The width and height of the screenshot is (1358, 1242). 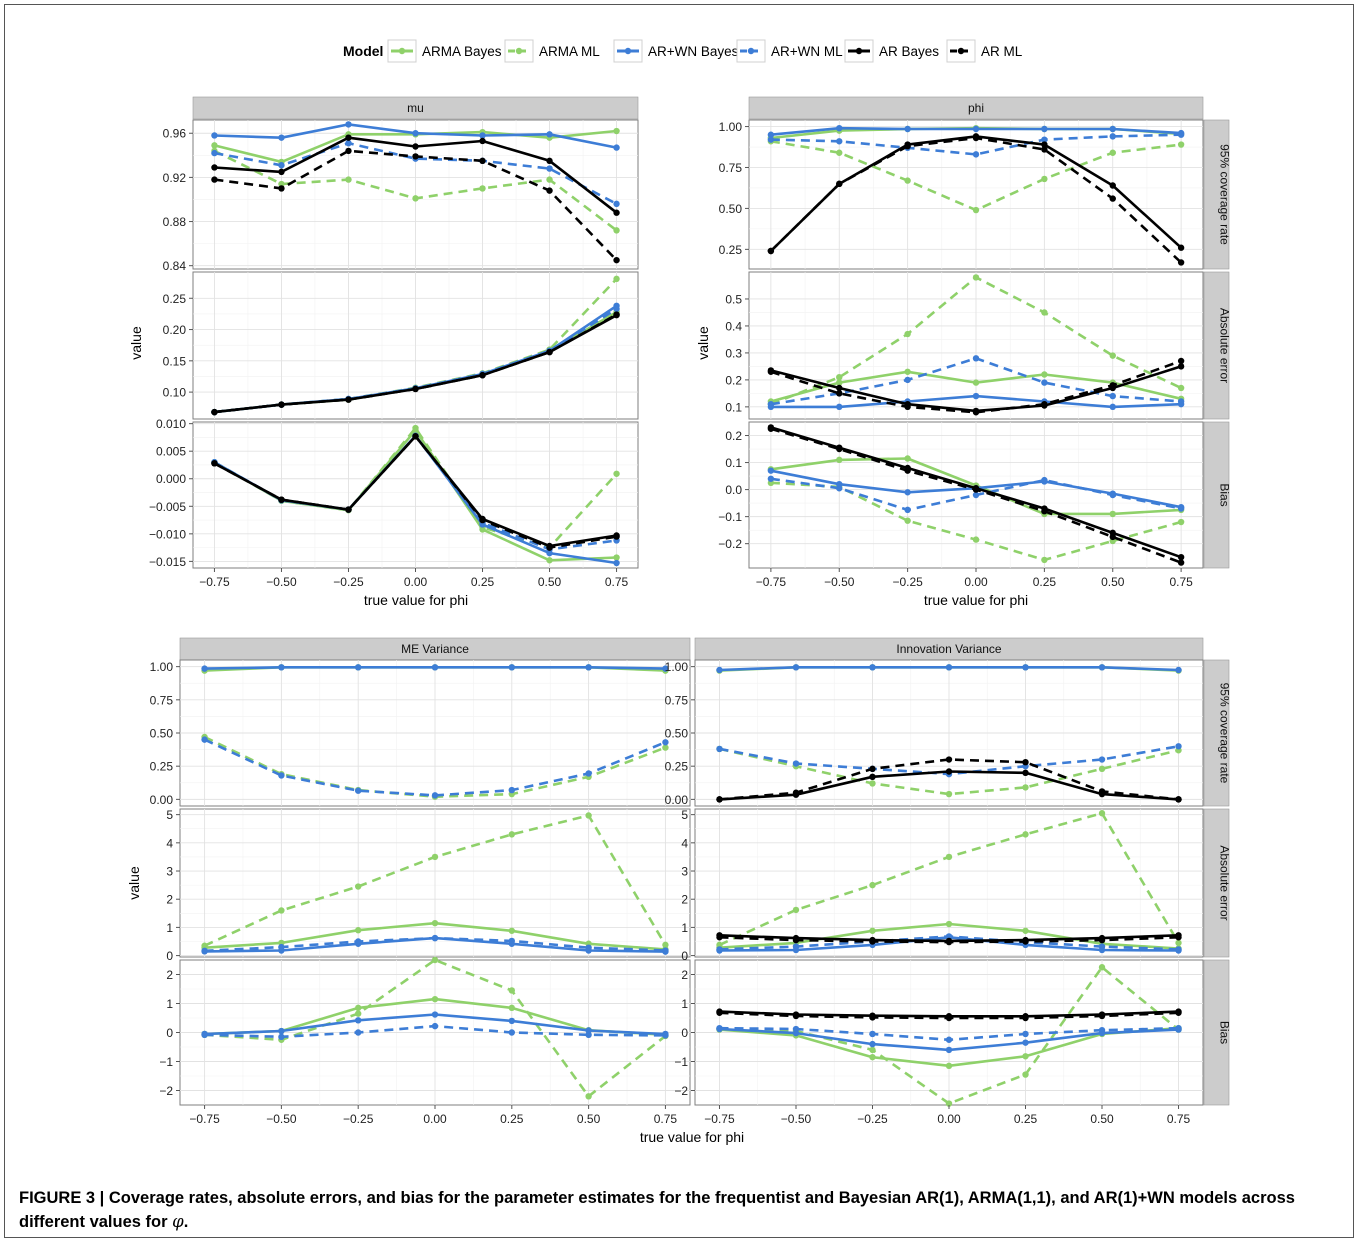 What do you see at coordinates (134, 883) in the screenshot?
I see `y-axis-title-variance: value` at bounding box center [134, 883].